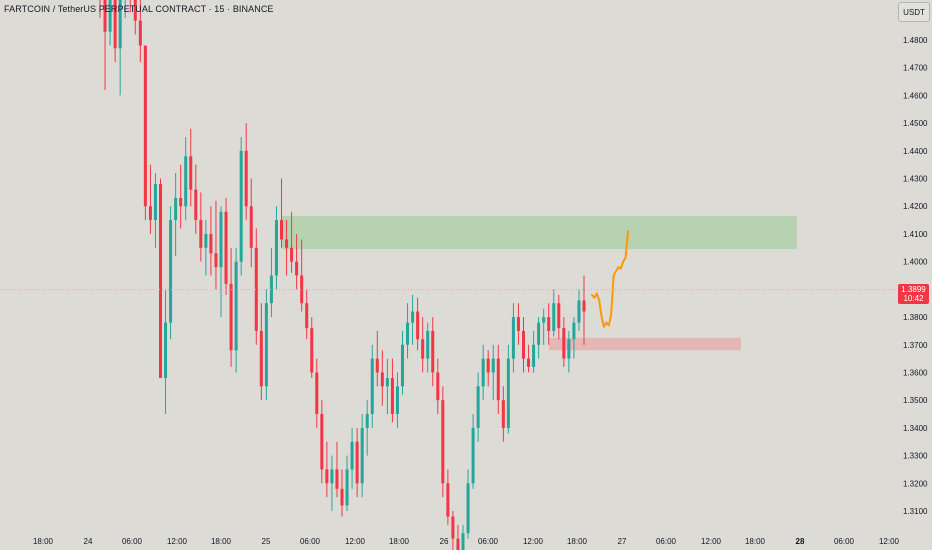  Describe the element at coordinates (266, 541) in the screenshot. I see `time-tick-label: 25` at that location.